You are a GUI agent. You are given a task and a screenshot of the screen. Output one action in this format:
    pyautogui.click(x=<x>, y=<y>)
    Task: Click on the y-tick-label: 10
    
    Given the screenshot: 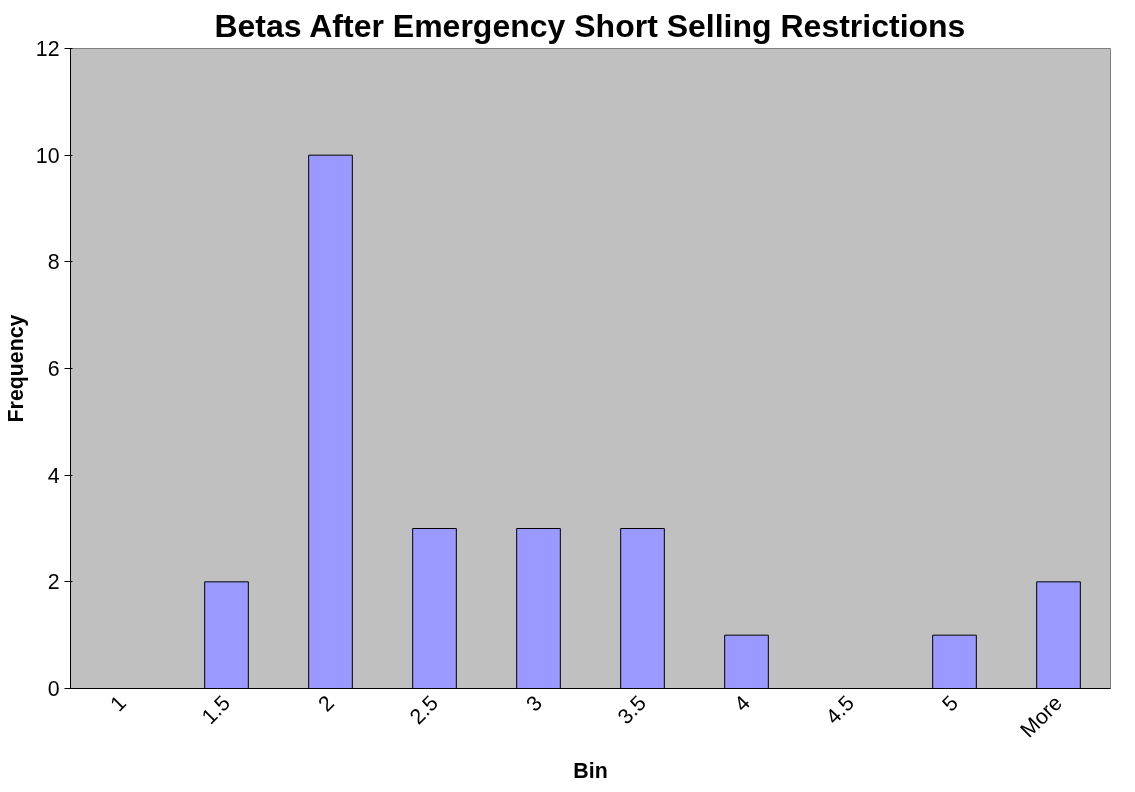 What is the action you would take?
    pyautogui.click(x=47, y=155)
    